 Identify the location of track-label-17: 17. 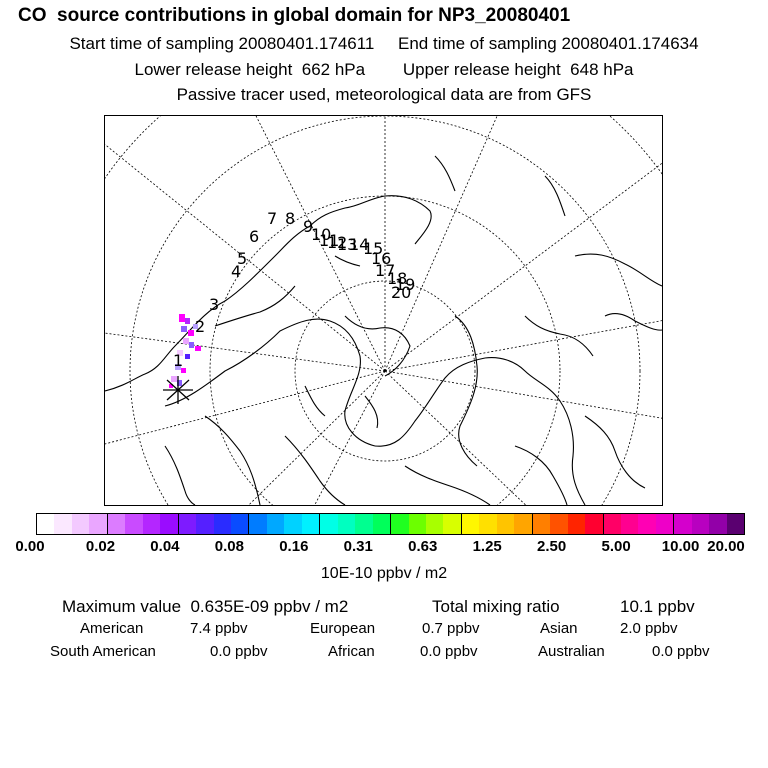
(385, 270).